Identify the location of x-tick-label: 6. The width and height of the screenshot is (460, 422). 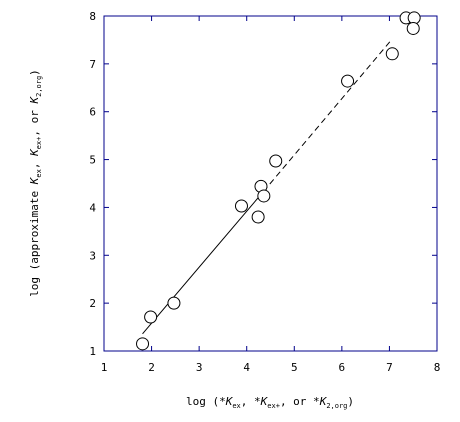
(342, 367).